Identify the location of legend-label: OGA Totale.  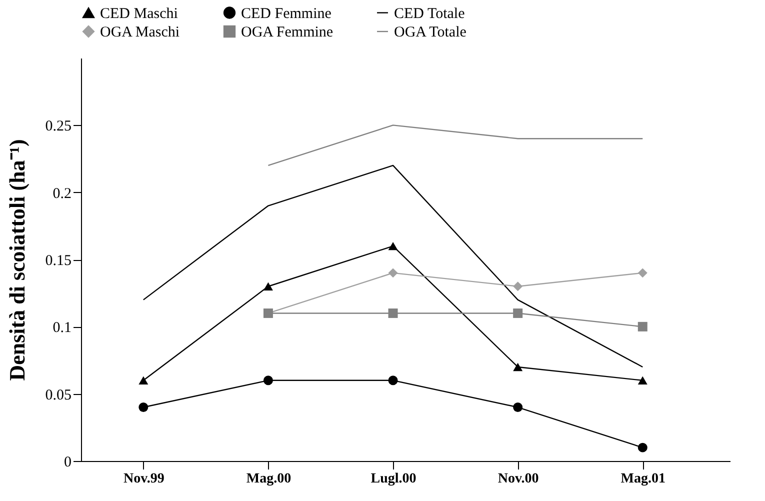
(430, 32).